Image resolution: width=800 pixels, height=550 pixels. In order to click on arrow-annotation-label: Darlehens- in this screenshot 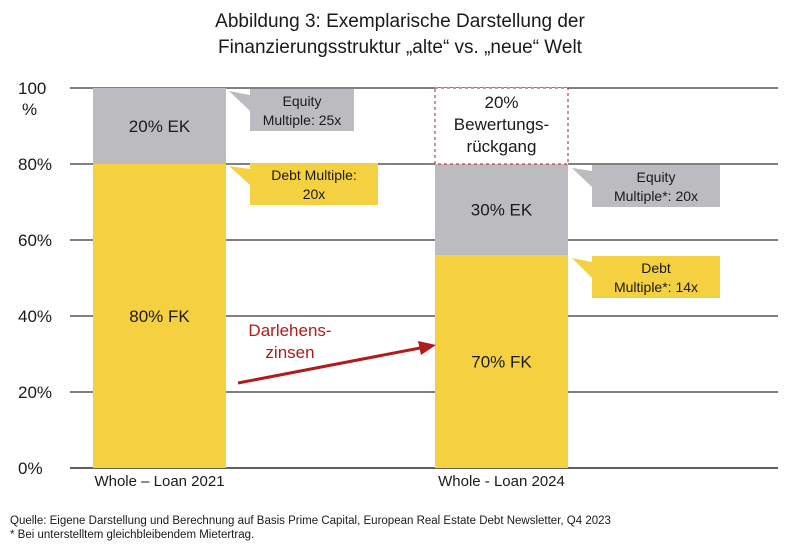, I will do `click(289, 330)`.